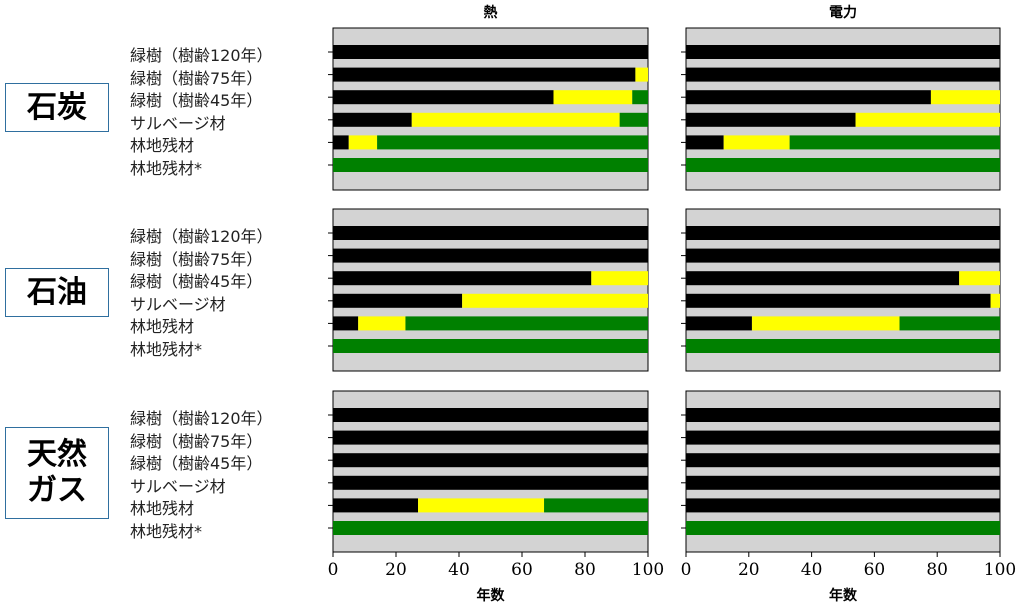 This screenshot has width=1024, height=607. Describe the element at coordinates (490, 13) in the screenshot. I see `column-title: 熱` at that location.